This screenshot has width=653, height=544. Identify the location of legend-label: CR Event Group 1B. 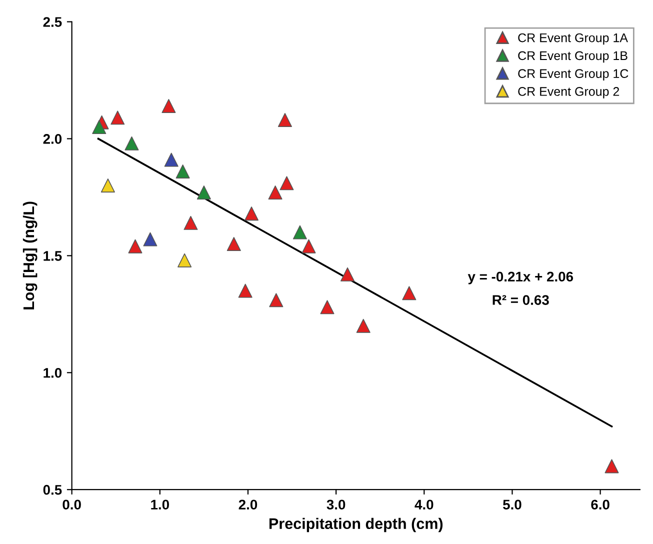
(573, 57).